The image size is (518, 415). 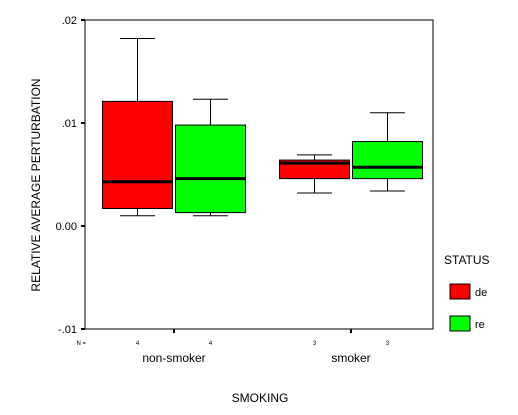 What do you see at coordinates (210, 169) in the screenshot?
I see `box-re-non-smoker` at bounding box center [210, 169].